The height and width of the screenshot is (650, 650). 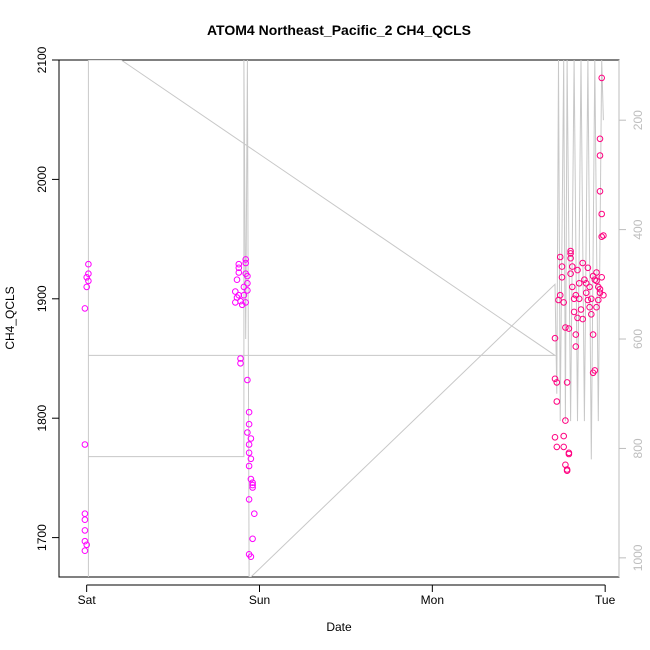 What do you see at coordinates (638, 557) in the screenshot?
I see `y2-tick-label: 1000` at bounding box center [638, 557].